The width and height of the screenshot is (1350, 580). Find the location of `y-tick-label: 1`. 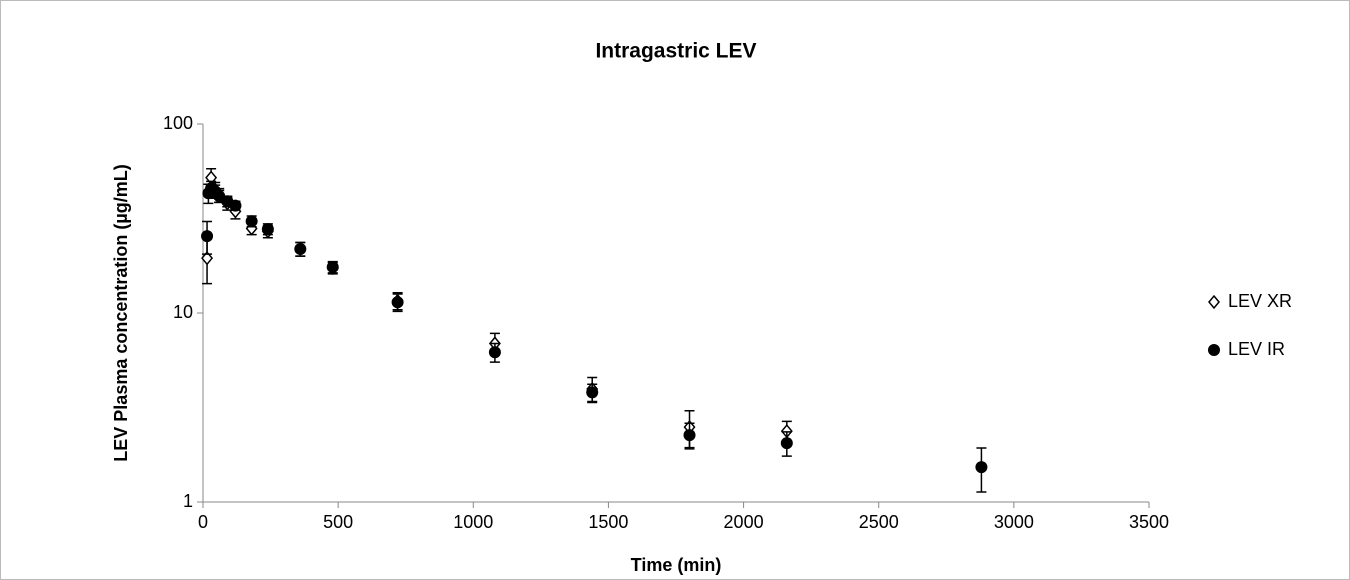

y-tick-label: 1 is located at coordinates (188, 501).